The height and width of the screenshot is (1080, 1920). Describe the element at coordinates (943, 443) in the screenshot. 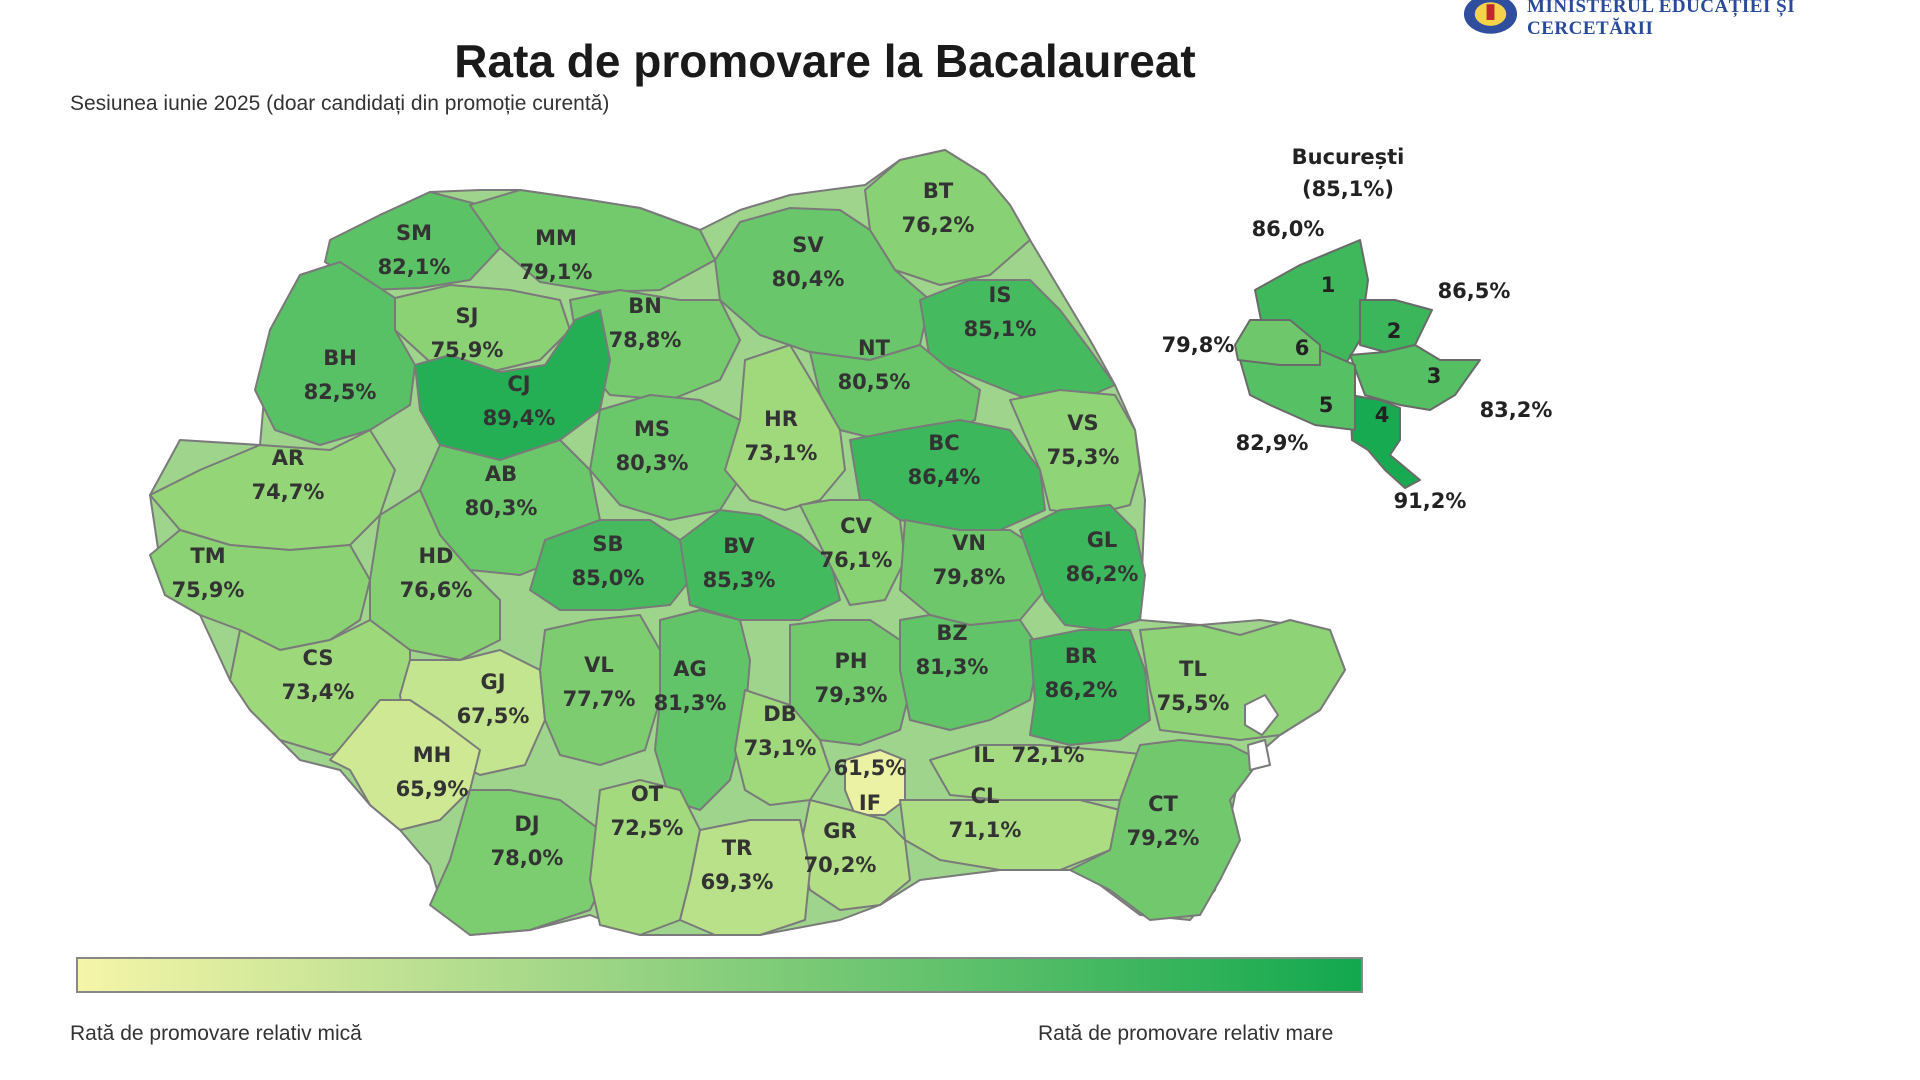

I see `county-bc-code: BC` at that location.